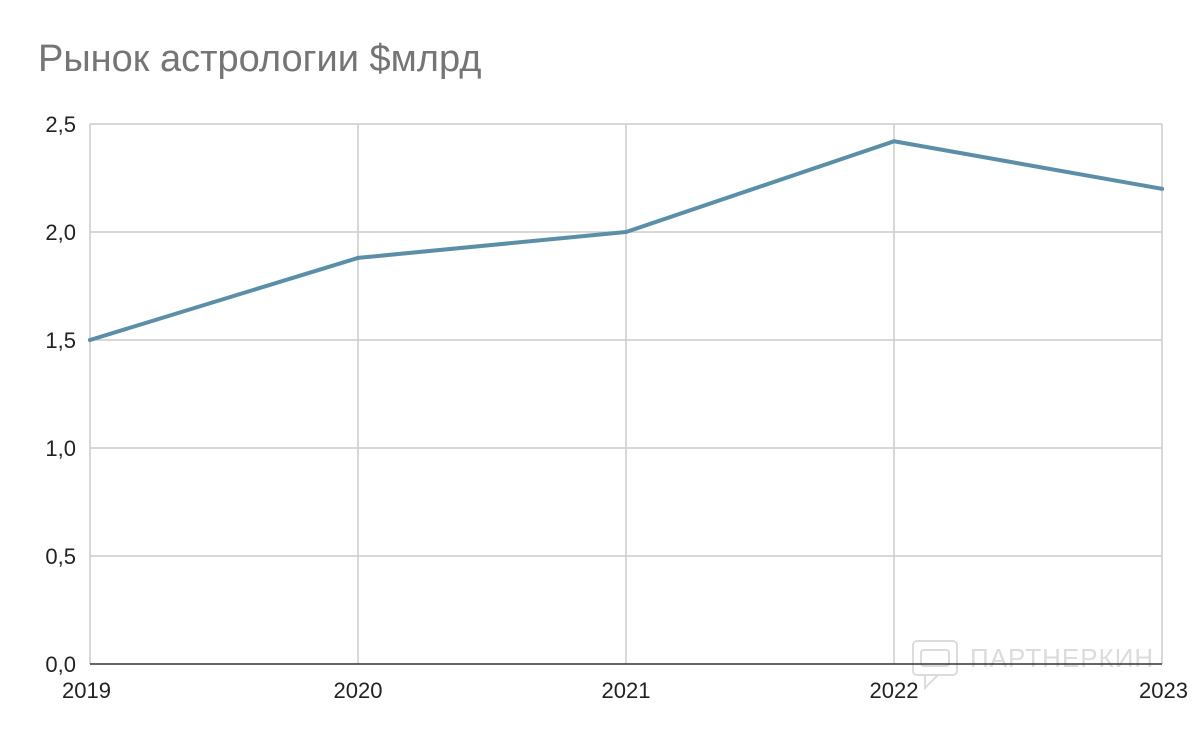 The width and height of the screenshot is (1200, 742). I want to click on x-tick-label: 2022, so click(894, 690).